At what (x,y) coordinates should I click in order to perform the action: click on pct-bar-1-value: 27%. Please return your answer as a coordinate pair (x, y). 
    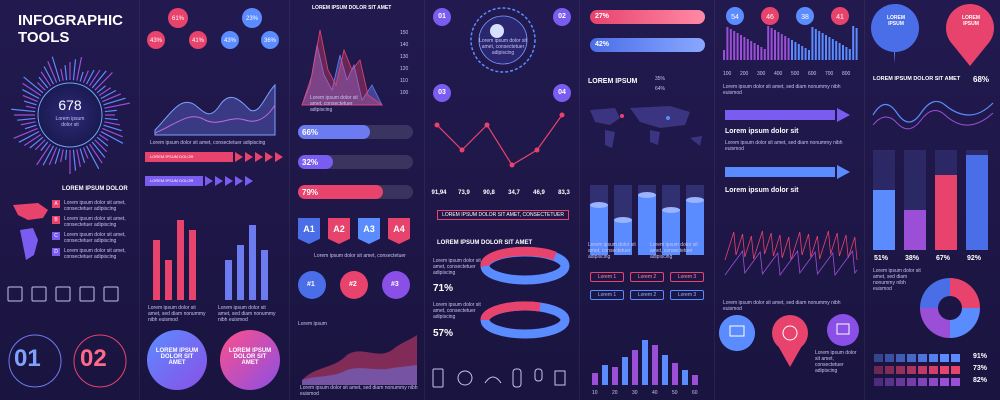
    Looking at the image, I should click on (602, 16).